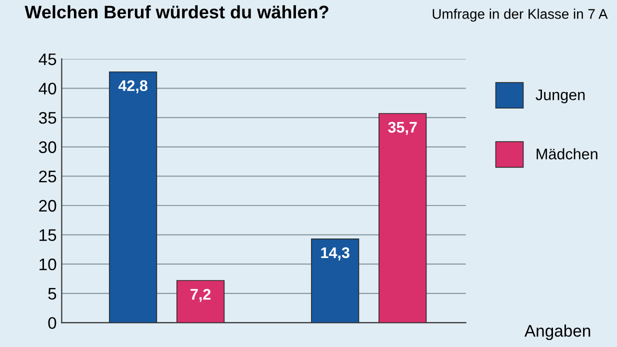  What do you see at coordinates (52, 294) in the screenshot?
I see `y-tick-label: 5` at bounding box center [52, 294].